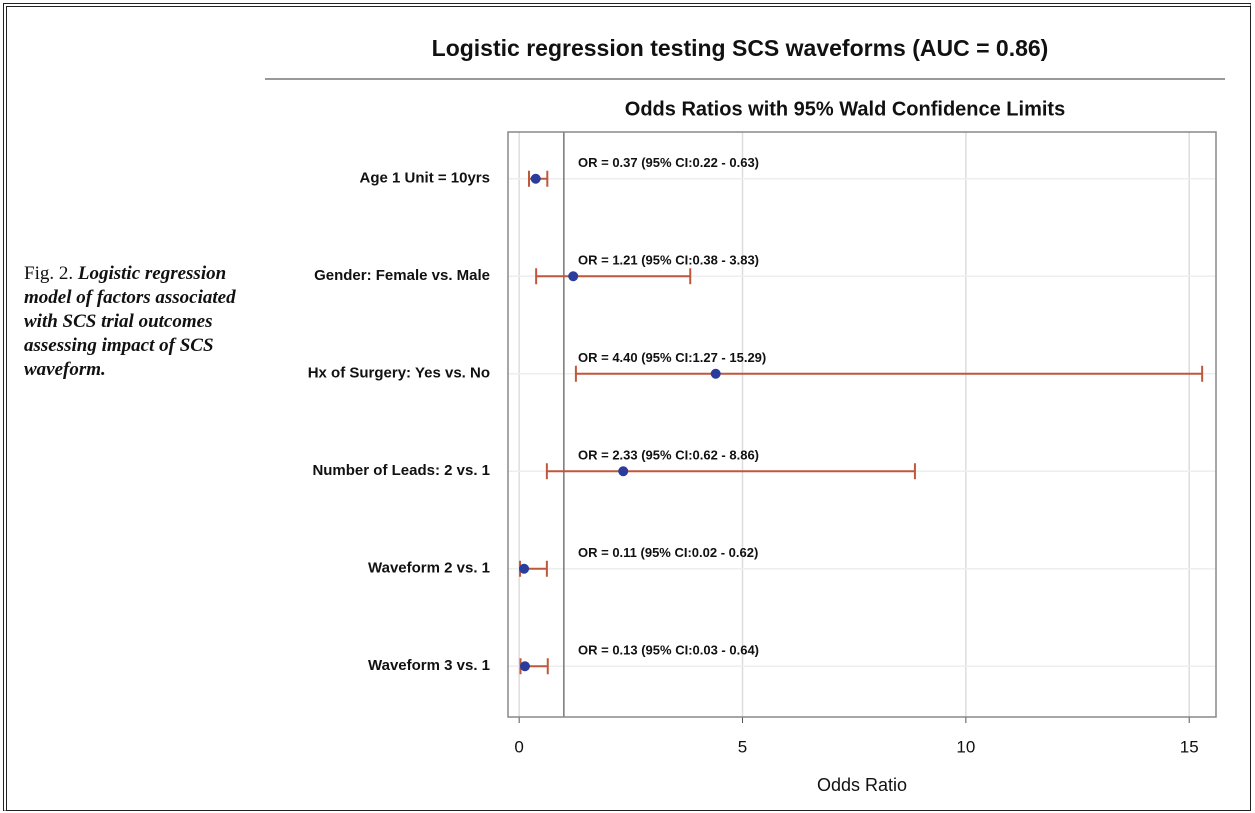  Describe the element at coordinates (965, 746) in the screenshot. I see `x-tick-label: 10` at that location.